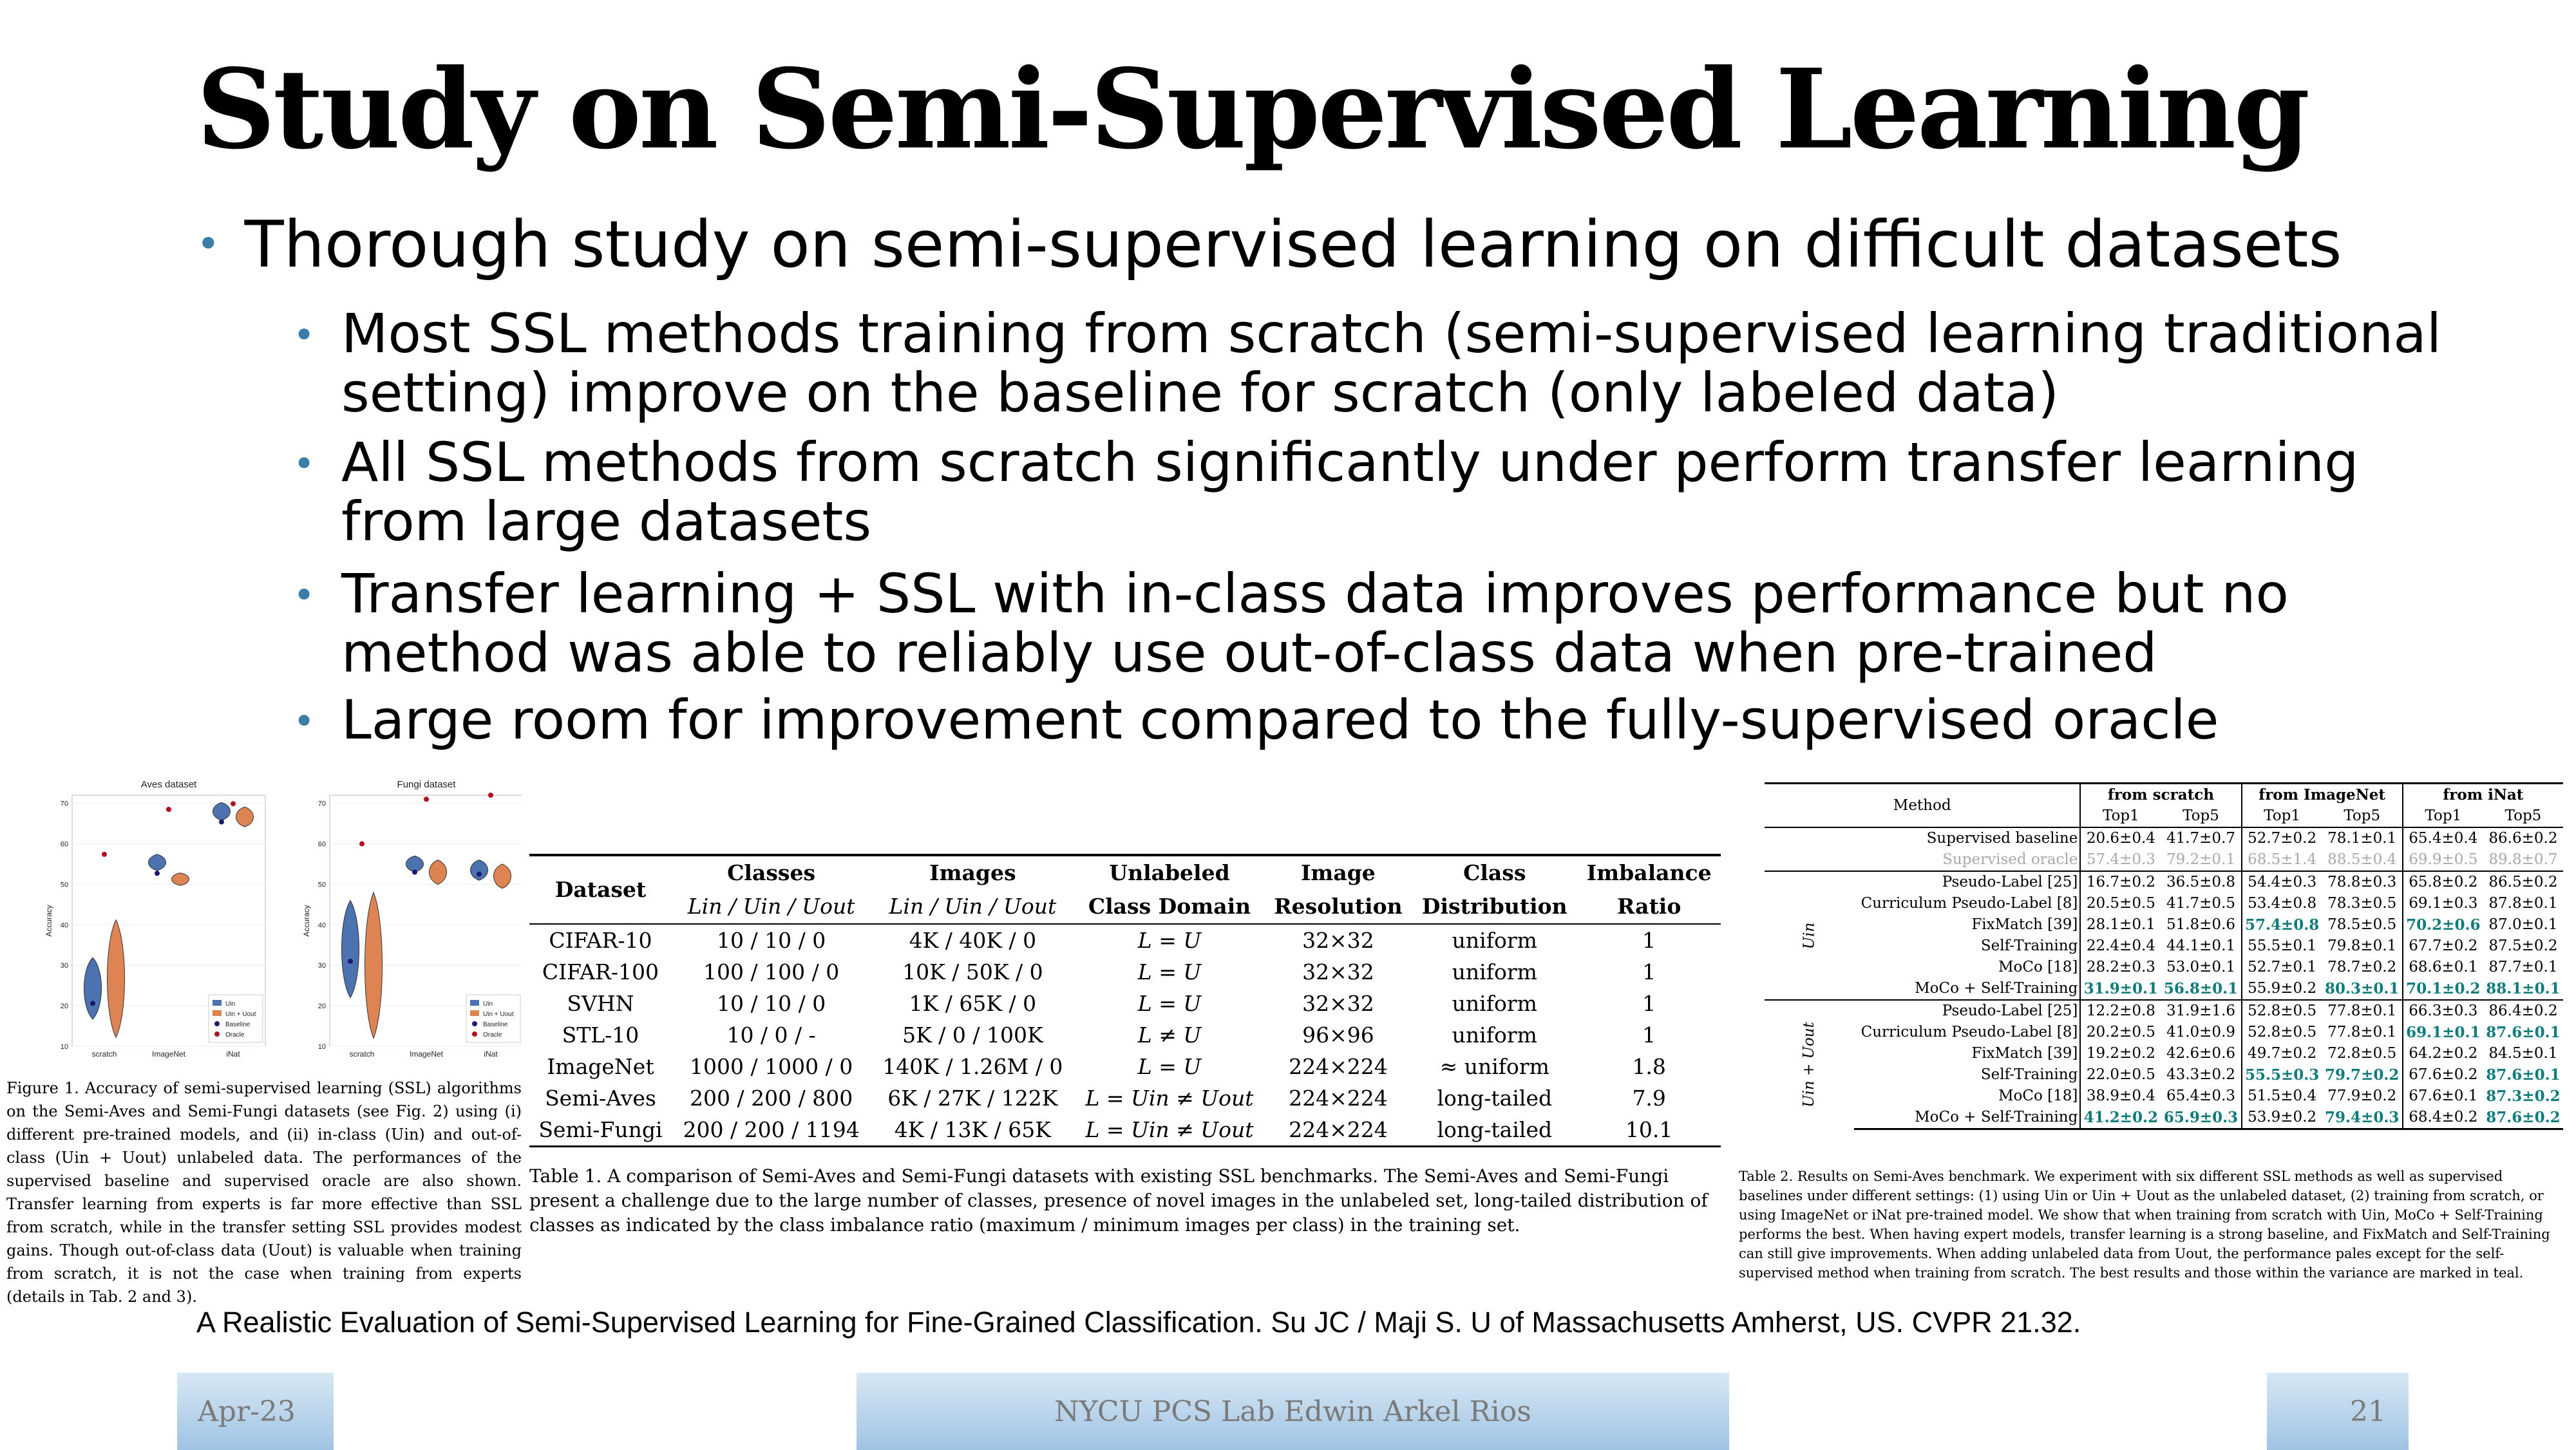  I want to click on table2-value-cell: 78.5±0.5, so click(2362, 924).